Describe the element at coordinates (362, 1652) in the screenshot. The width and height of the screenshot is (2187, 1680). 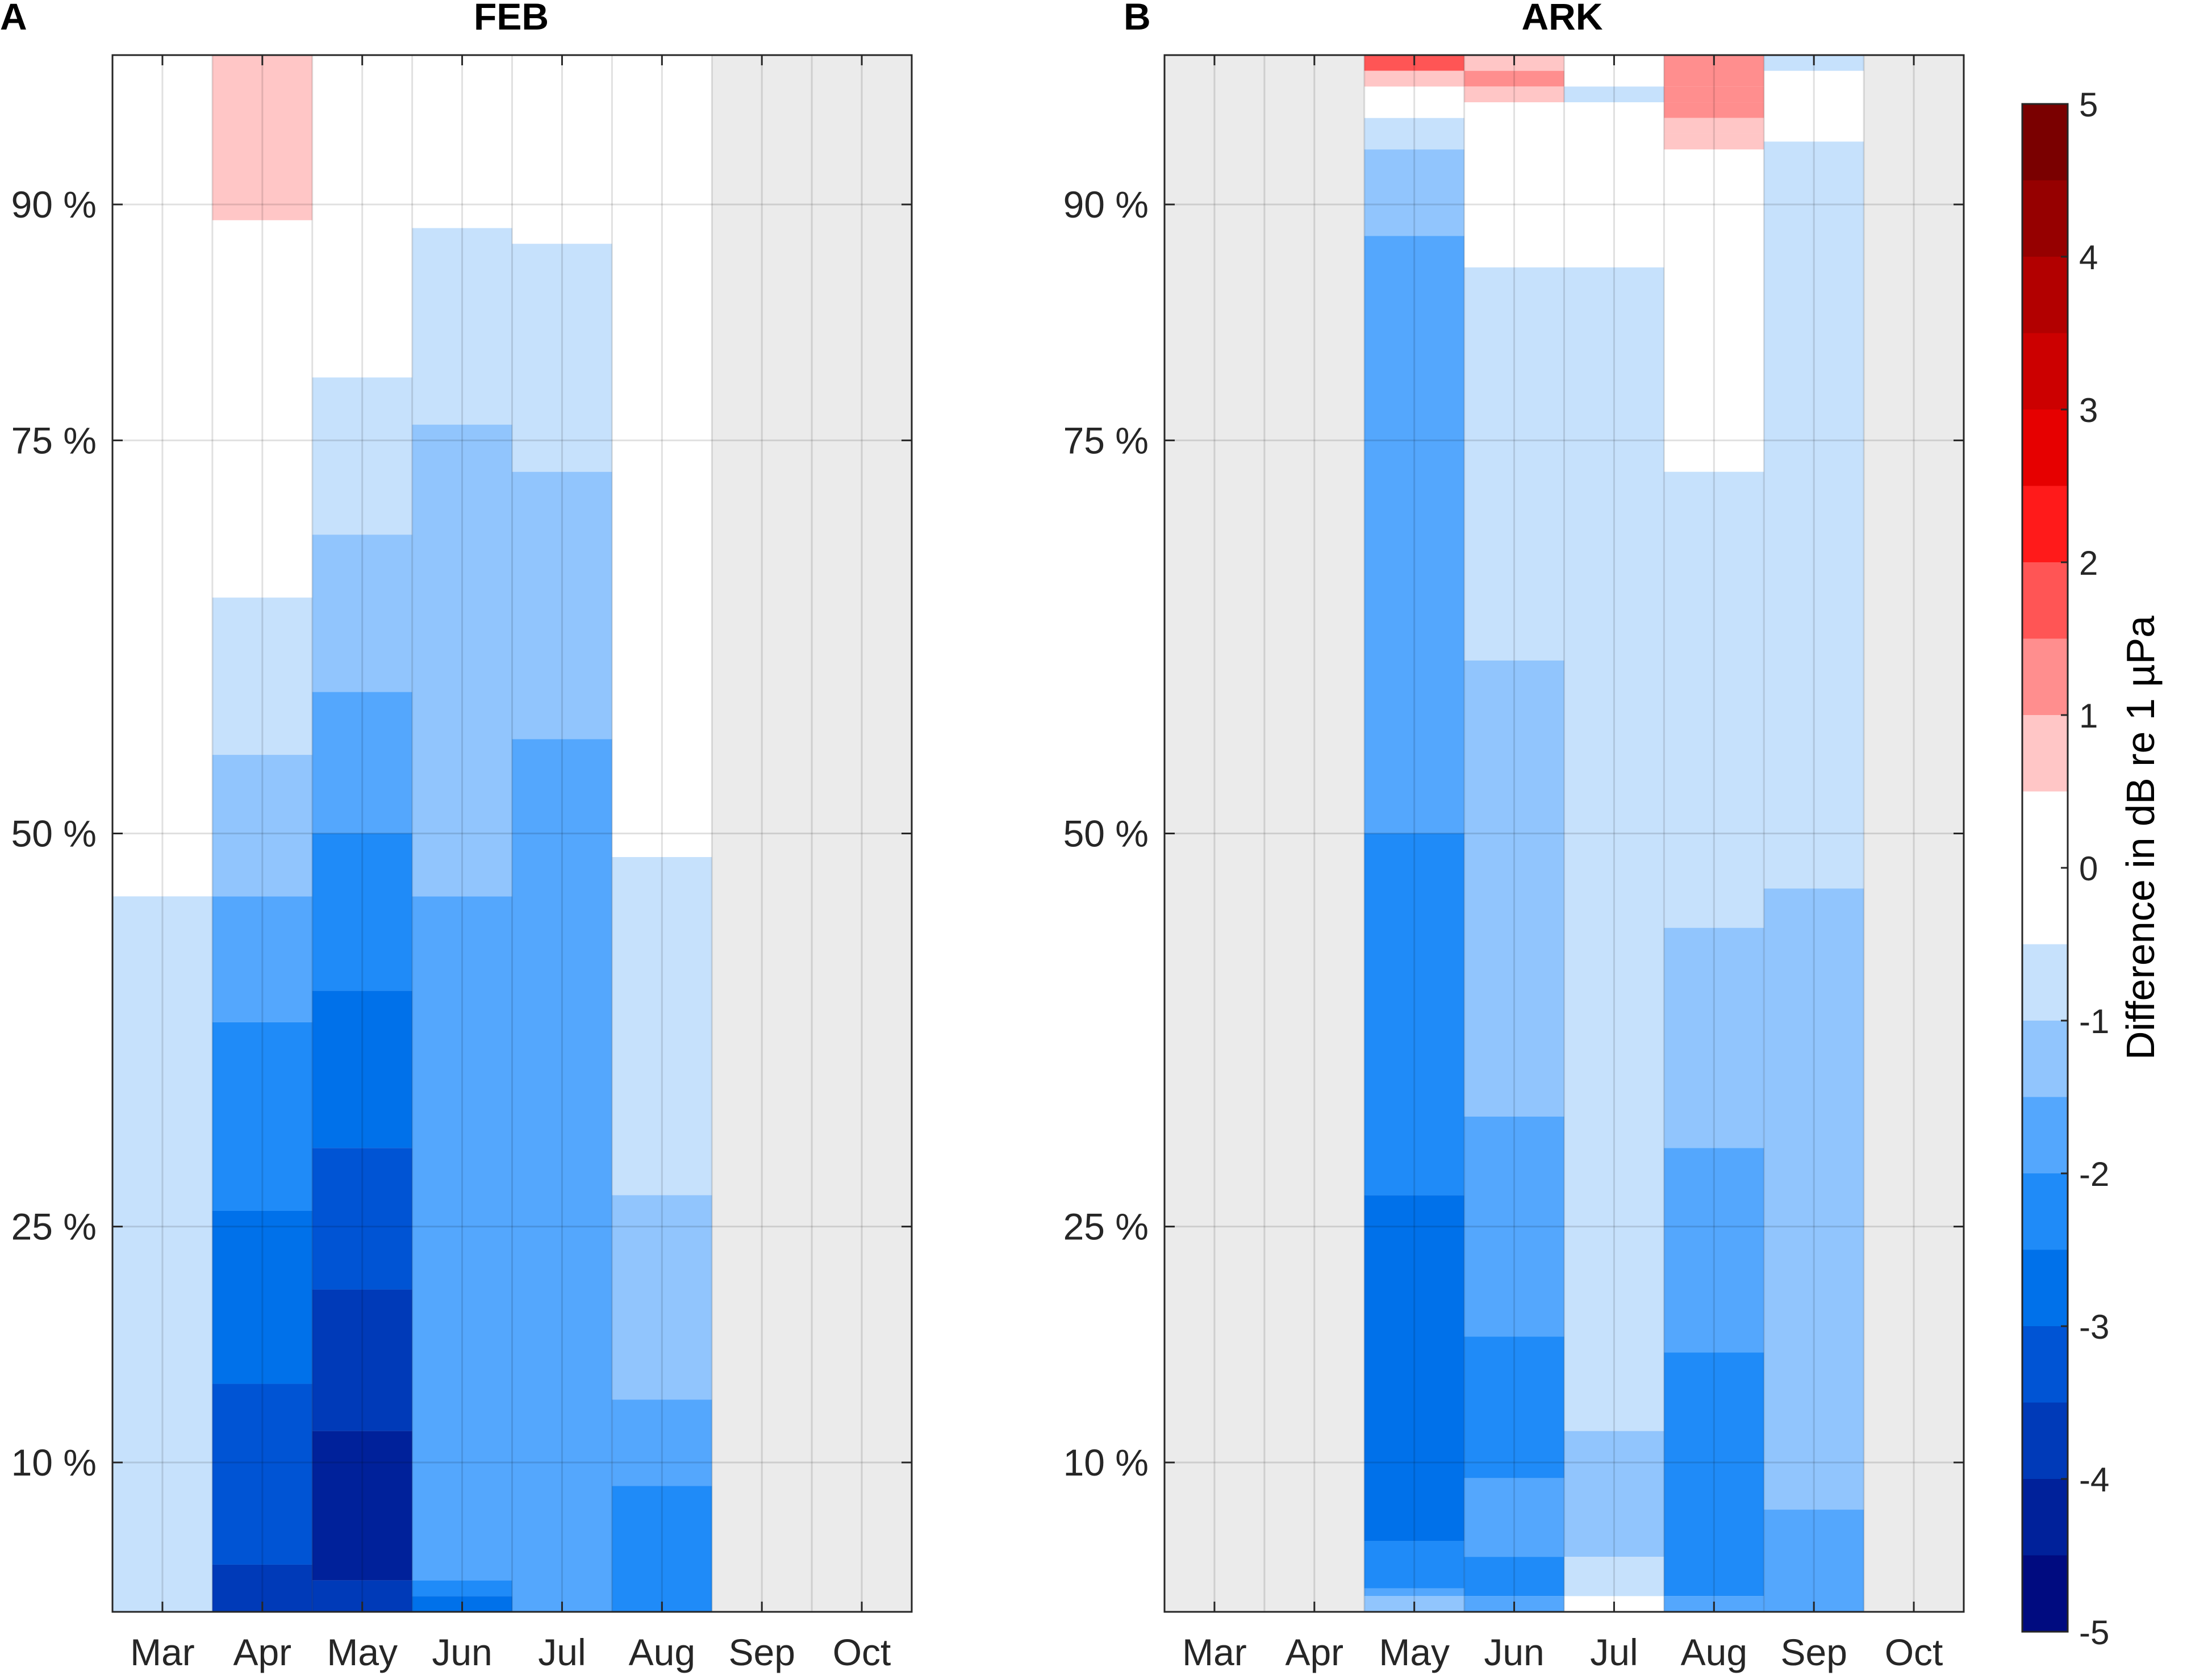
I see `x-tick-label: May` at that location.